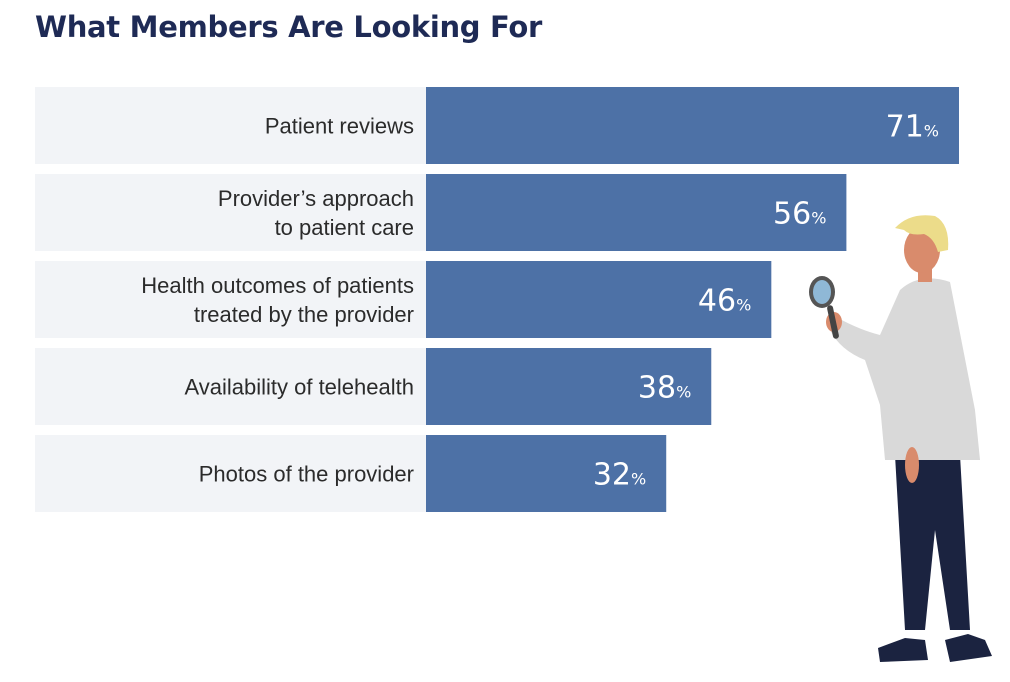  I want to click on pants, so click(932, 542).